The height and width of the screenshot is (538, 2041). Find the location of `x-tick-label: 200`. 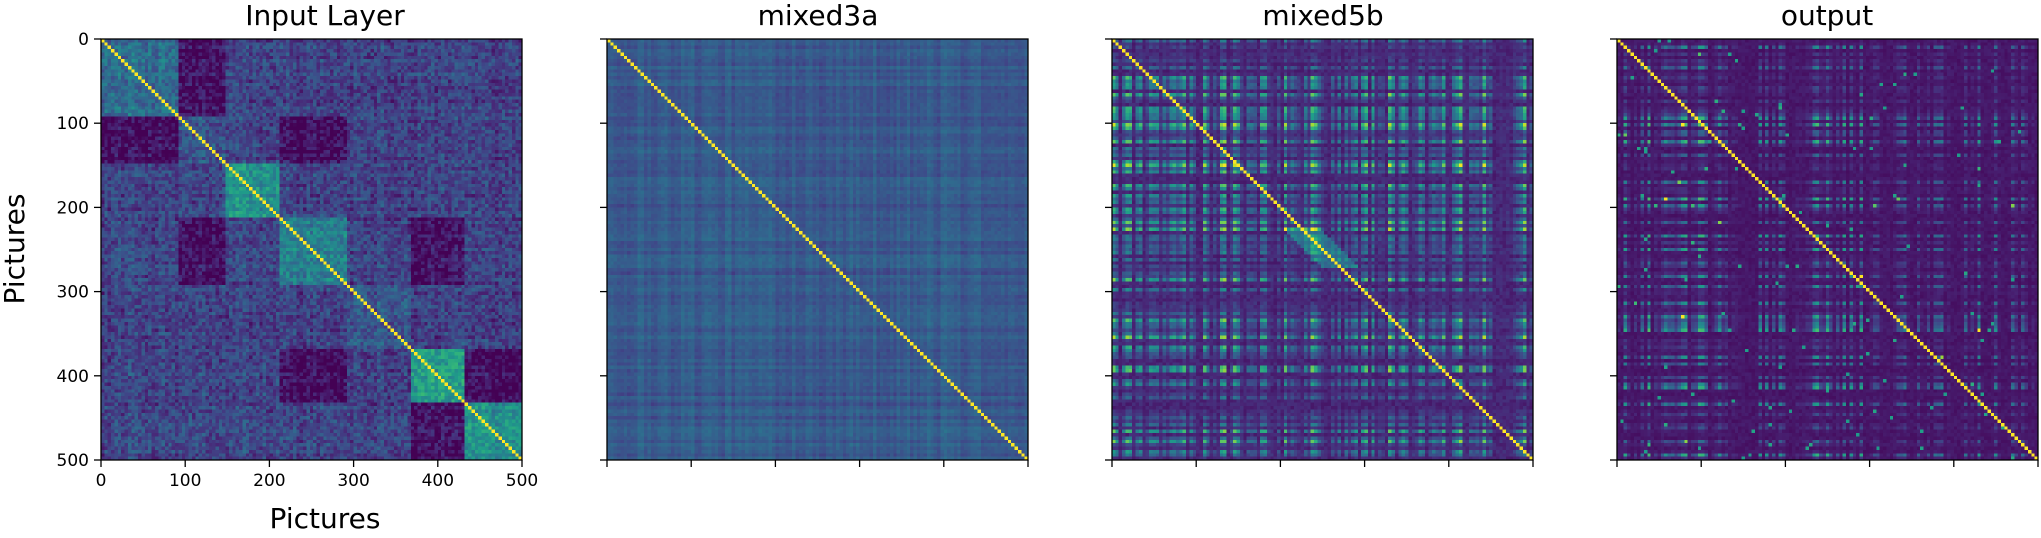

x-tick-label: 200 is located at coordinates (269, 481).